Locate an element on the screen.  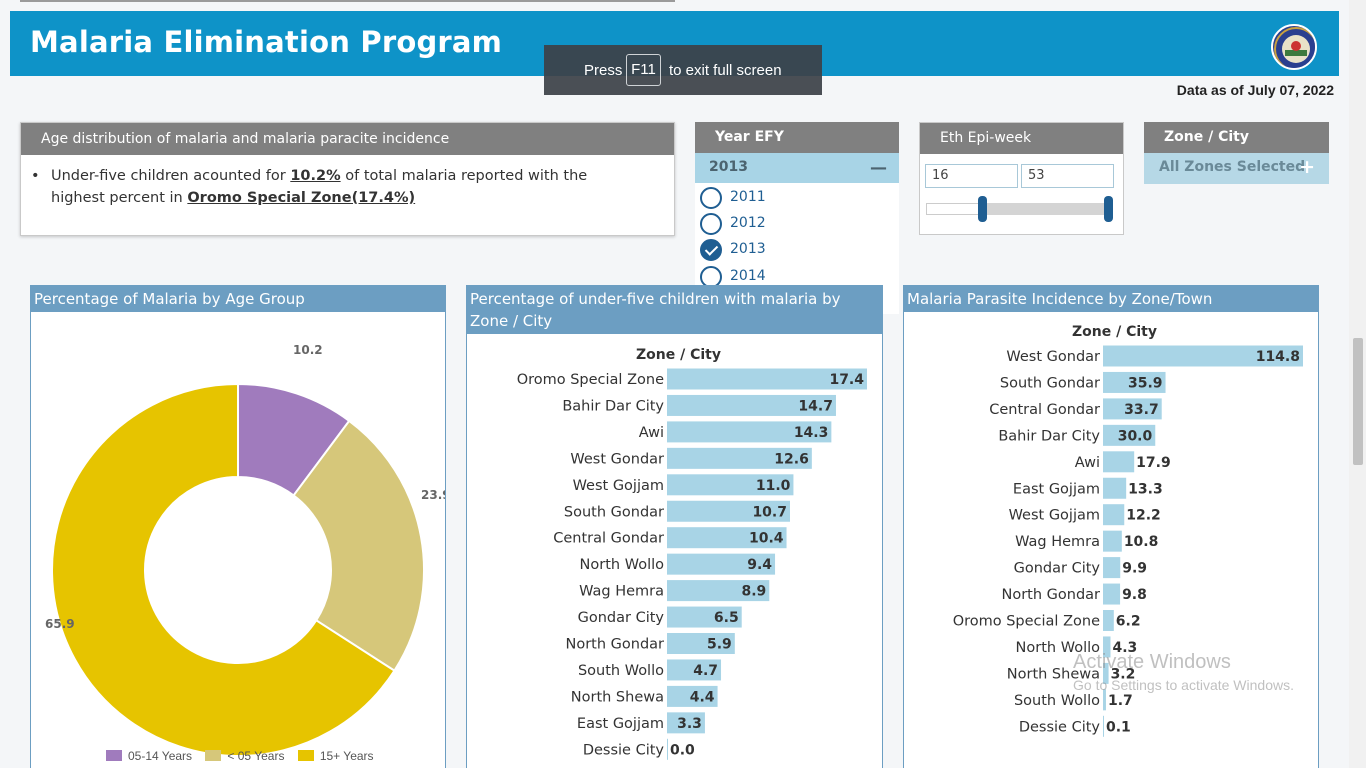
expand-icon: + is located at coordinates (1307, 167).